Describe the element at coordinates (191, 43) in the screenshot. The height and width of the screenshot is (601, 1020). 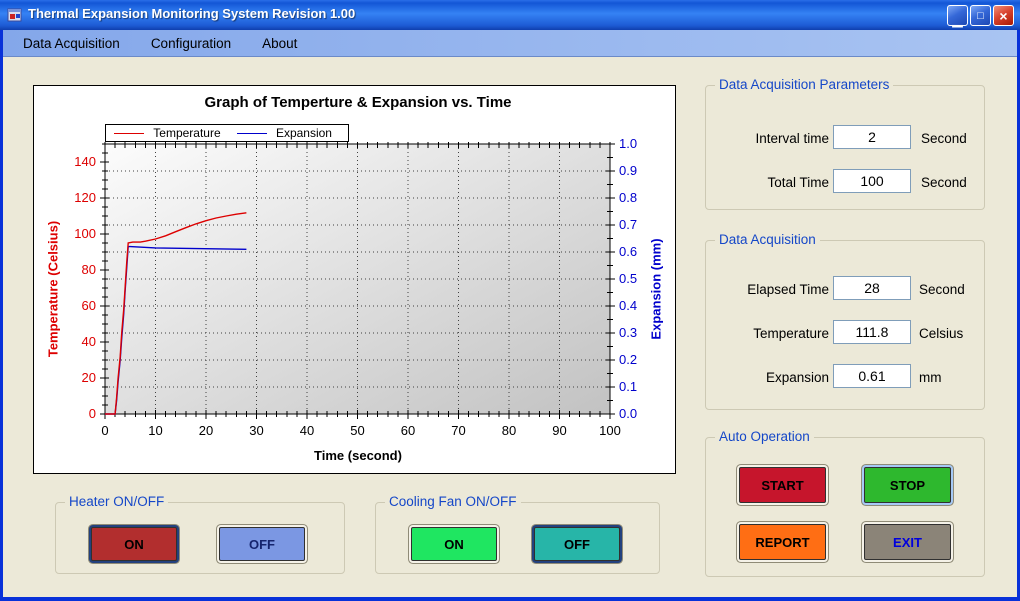
I see `menu-configuration: Configuration` at that location.